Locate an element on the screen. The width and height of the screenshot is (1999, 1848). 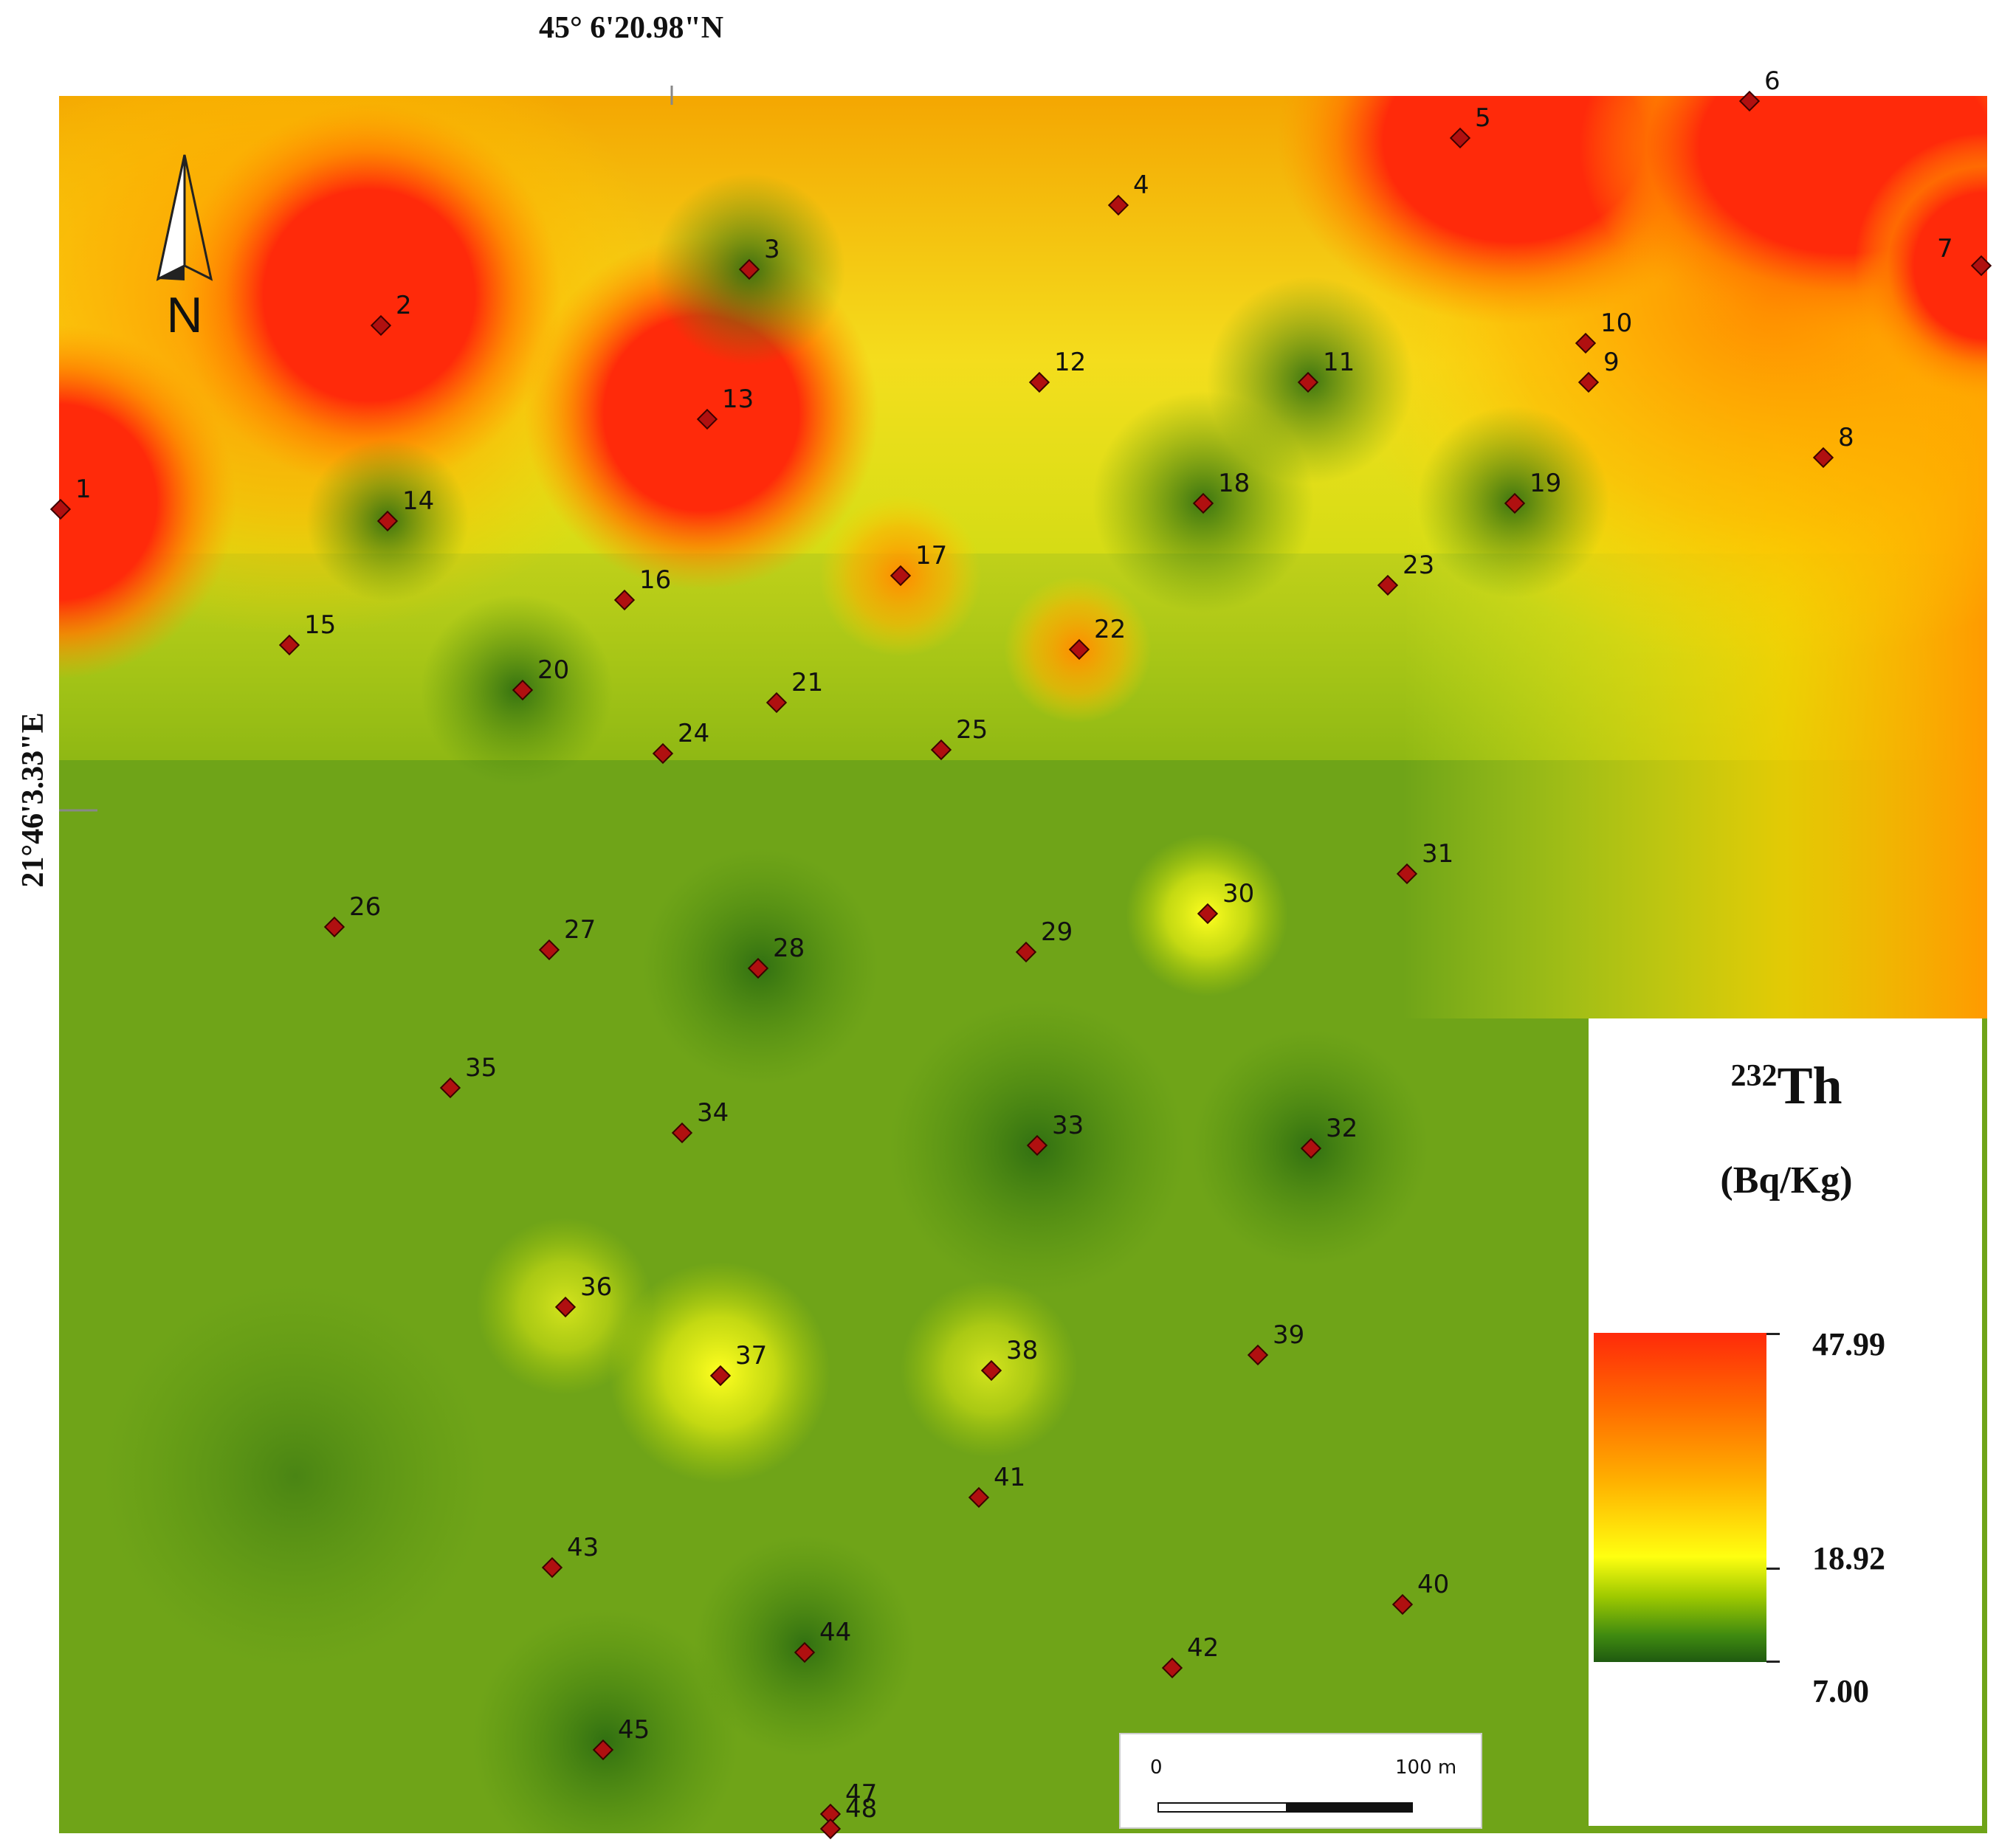
sample-point-6: 6 is located at coordinates (1759, 89).